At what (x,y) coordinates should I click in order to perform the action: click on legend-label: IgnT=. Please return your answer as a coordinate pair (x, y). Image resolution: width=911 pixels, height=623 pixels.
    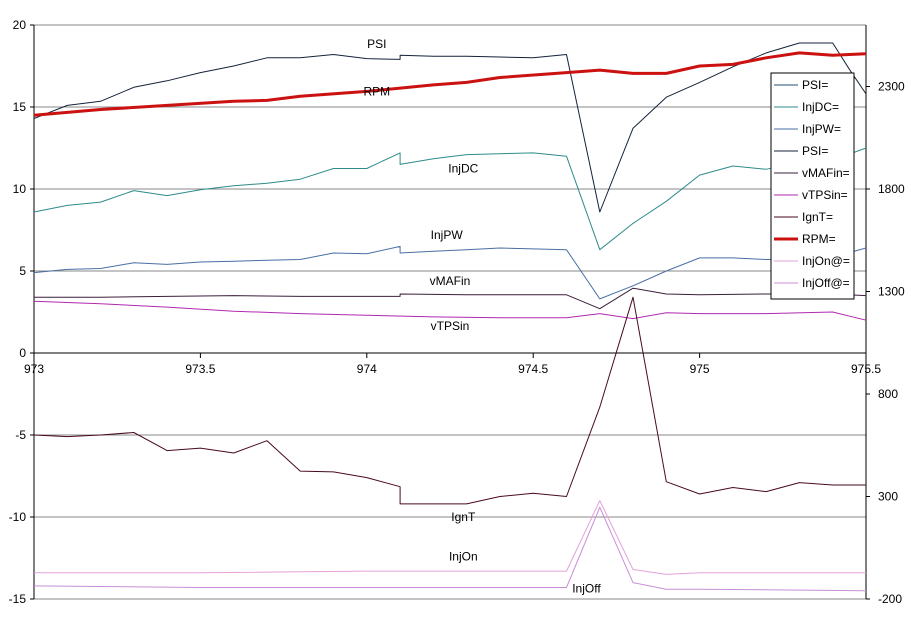
    Looking at the image, I should click on (817, 217).